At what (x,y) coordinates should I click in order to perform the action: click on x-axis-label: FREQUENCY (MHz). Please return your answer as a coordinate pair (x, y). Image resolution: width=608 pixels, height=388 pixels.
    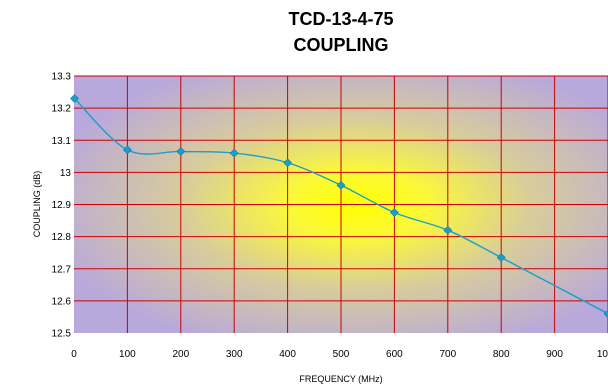
    Looking at the image, I should click on (340, 379).